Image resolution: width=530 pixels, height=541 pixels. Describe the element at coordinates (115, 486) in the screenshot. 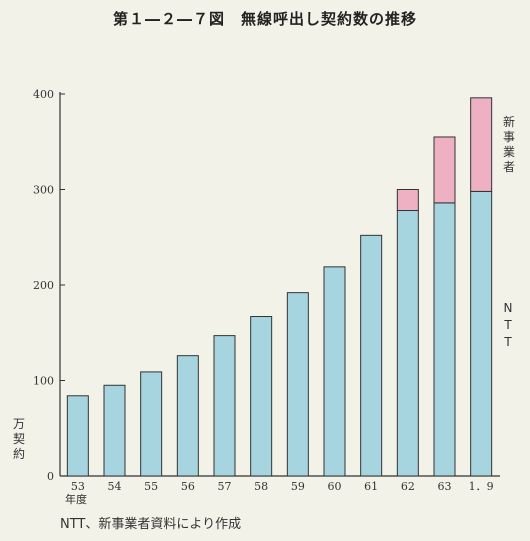

I see `x-tick-label: 54` at that location.